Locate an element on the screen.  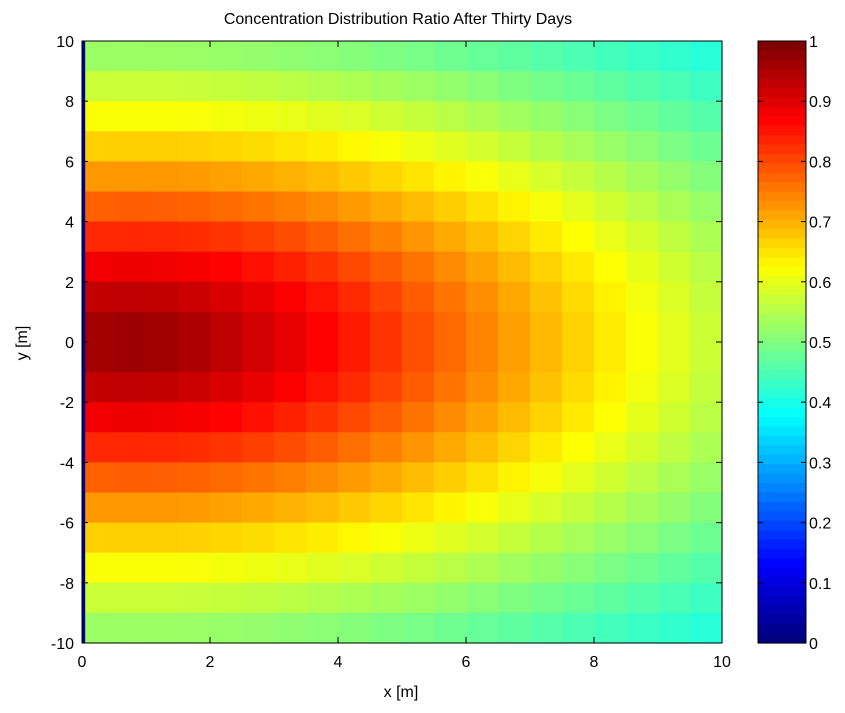
x-tick-label: 10 is located at coordinates (722, 662).